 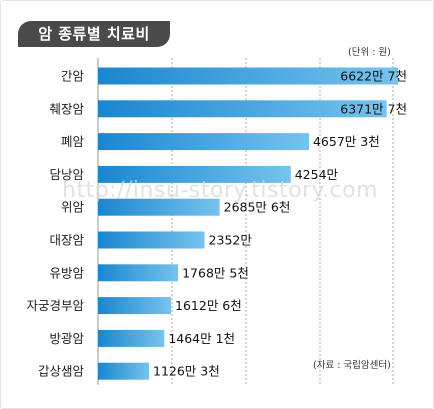 I want to click on category-label: 췌장암, so click(x=66, y=108).